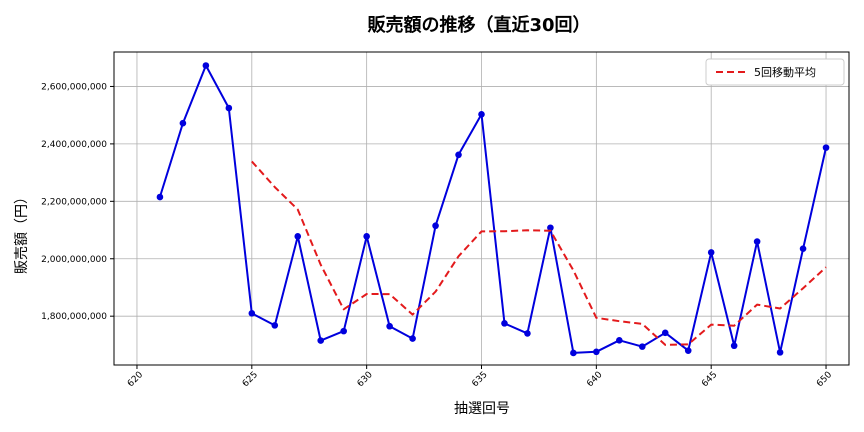  What do you see at coordinates (478, 25) in the screenshot?
I see `chart-title: 販売額の推移（直近30回）` at bounding box center [478, 25].